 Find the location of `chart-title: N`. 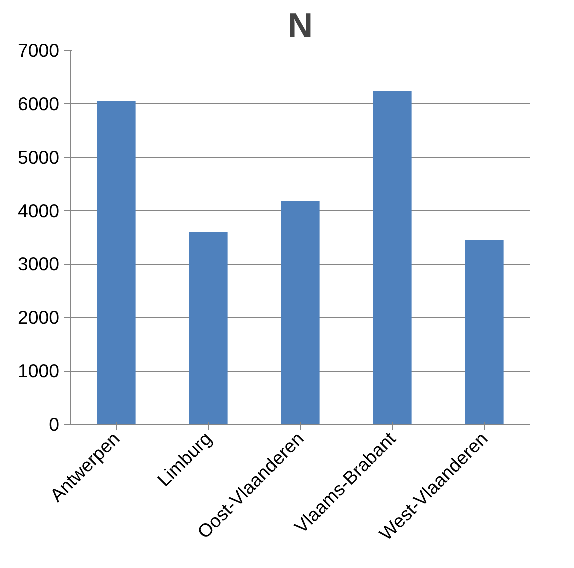

chart-title: N is located at coordinates (301, 27).